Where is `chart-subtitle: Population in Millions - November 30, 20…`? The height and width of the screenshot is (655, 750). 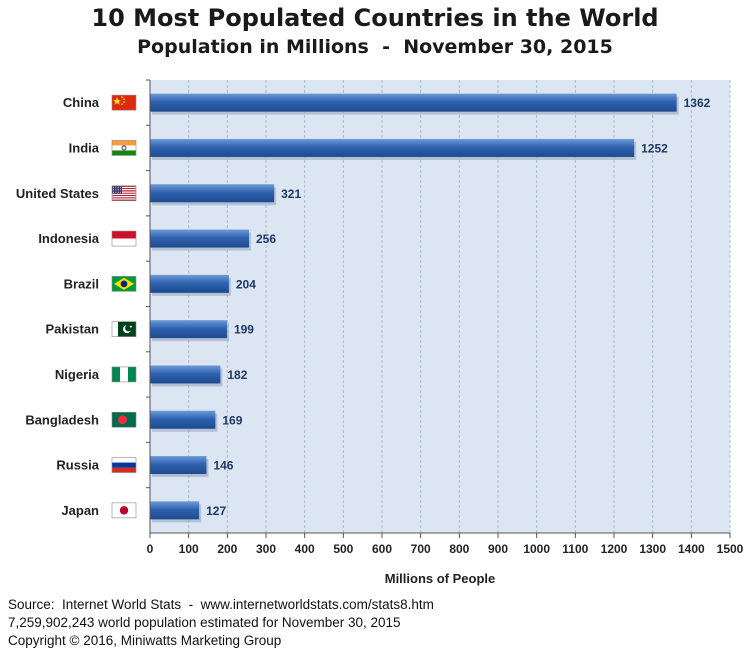
chart-subtitle: Population in Millions - November 30, 20… is located at coordinates (375, 47).